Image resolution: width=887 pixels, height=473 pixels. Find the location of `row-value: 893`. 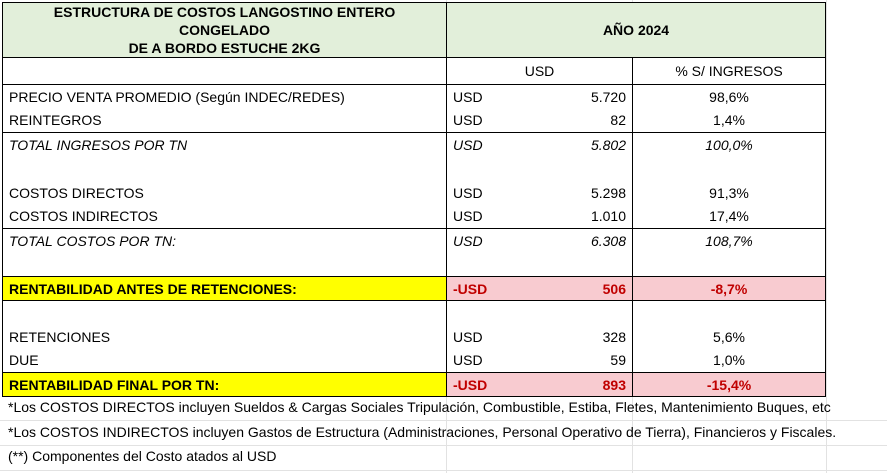

row-value: 893 is located at coordinates (569, 384).